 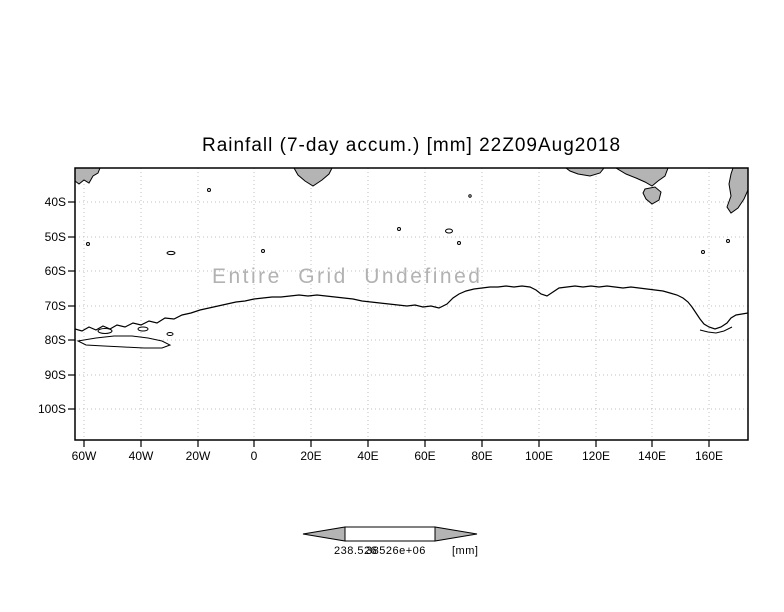 I want to click on lon-tick-label: 0, so click(x=254, y=456).